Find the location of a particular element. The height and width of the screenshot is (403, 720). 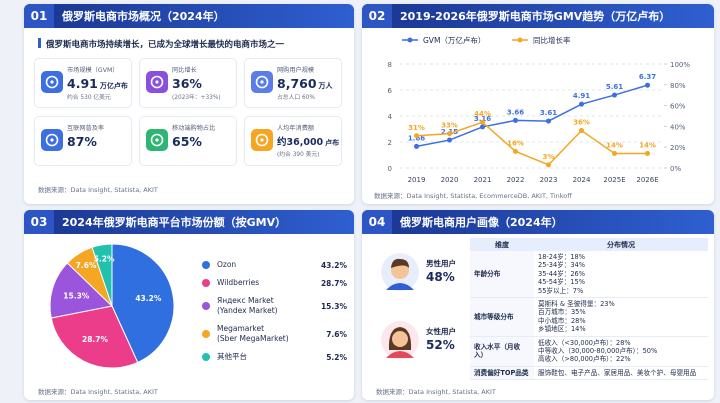

slice-label: 5.2% is located at coordinates (104, 258).